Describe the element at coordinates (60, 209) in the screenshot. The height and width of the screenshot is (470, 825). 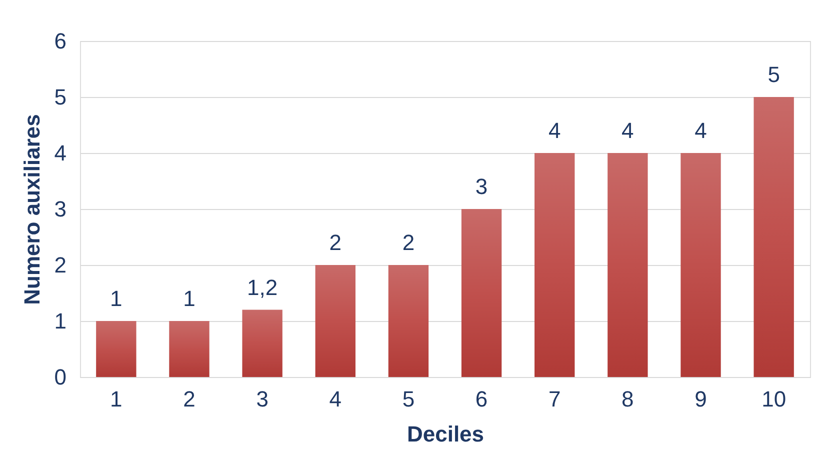
I see `y-tick-label: 3` at that location.